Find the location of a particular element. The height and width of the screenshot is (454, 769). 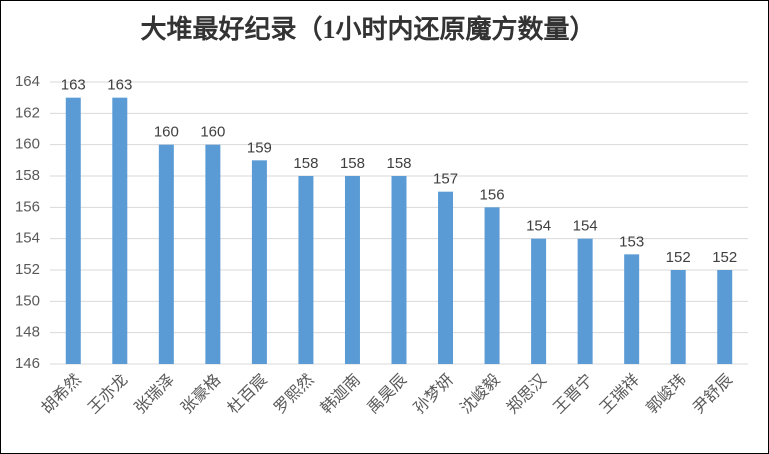

y-tick-label: 148 is located at coordinates (27, 332).